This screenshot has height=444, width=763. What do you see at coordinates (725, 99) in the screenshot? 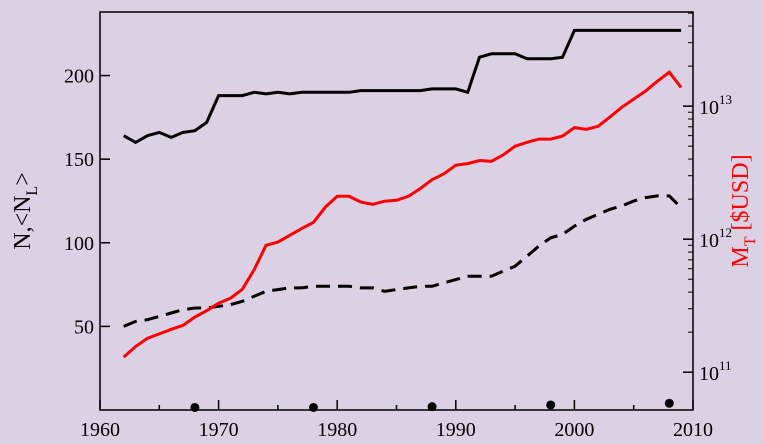
I see `y2-tick-exponent: 13` at bounding box center [725, 99].